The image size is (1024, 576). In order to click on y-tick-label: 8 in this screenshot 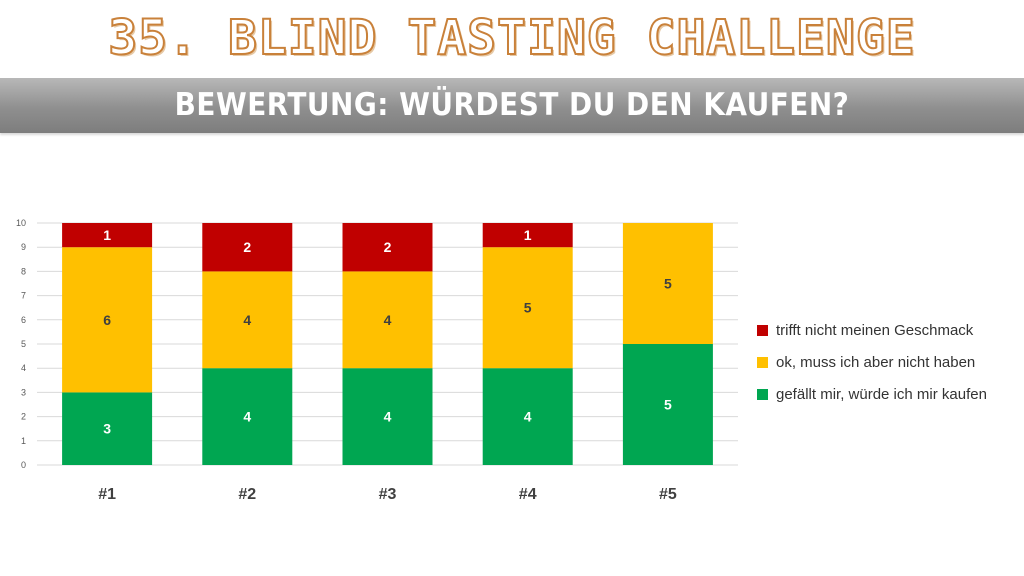, I will do `click(23, 271)`.